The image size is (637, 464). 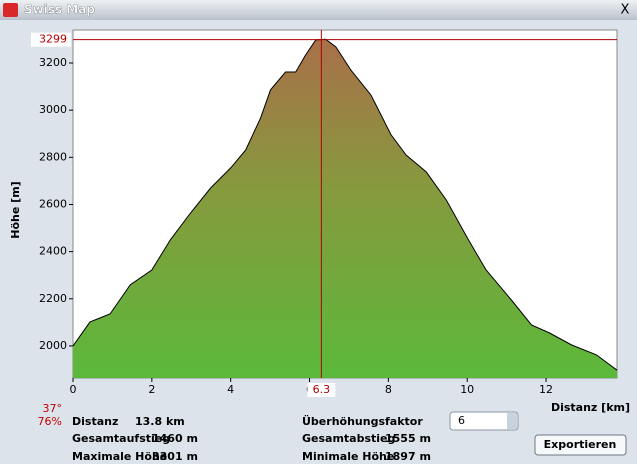 I want to click on x-tick-label: 8, so click(x=388, y=389).